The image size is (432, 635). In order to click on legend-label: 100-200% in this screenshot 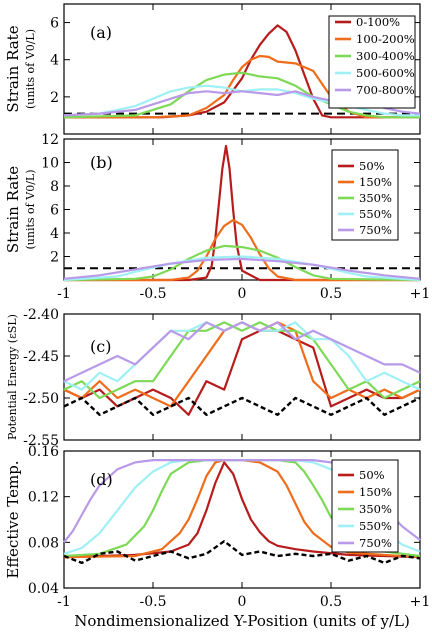, I will do `click(385, 39)`.